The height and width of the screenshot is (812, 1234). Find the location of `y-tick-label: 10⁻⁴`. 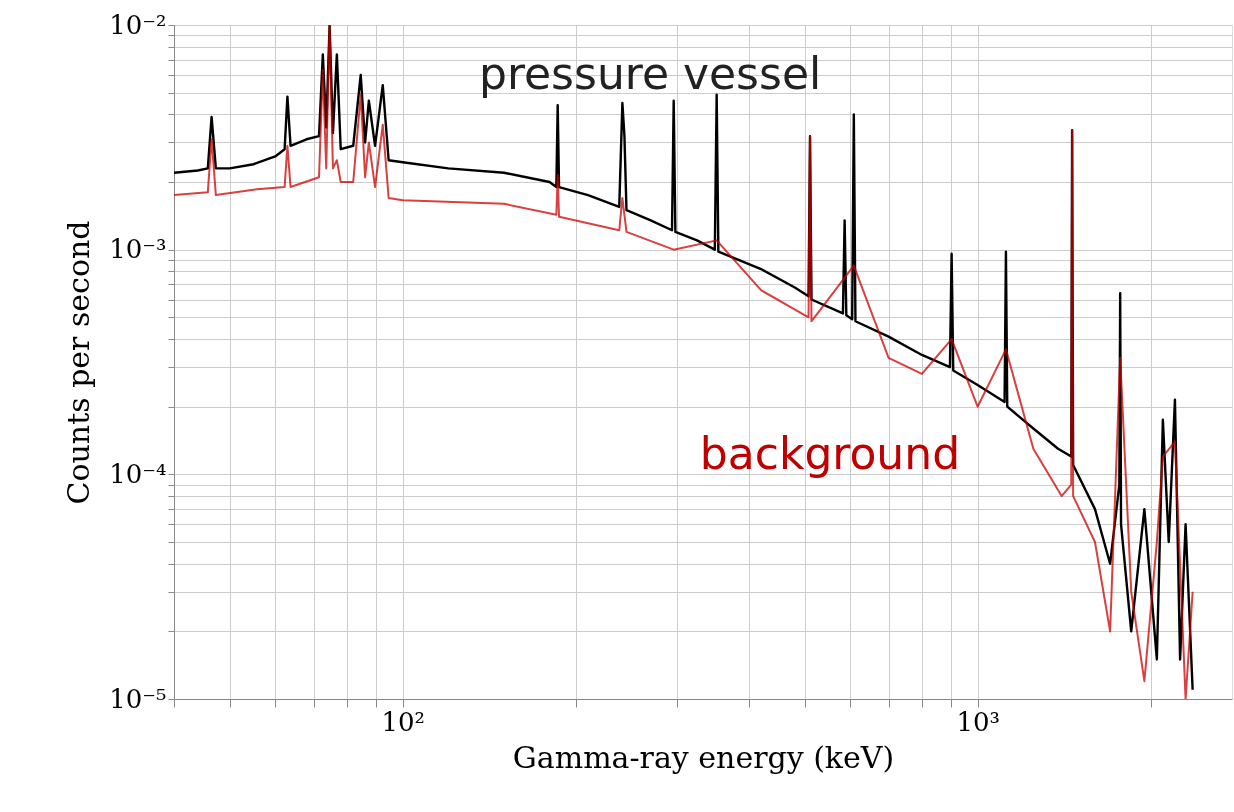

y-tick-label: 10⁻⁴ is located at coordinates (138, 473).